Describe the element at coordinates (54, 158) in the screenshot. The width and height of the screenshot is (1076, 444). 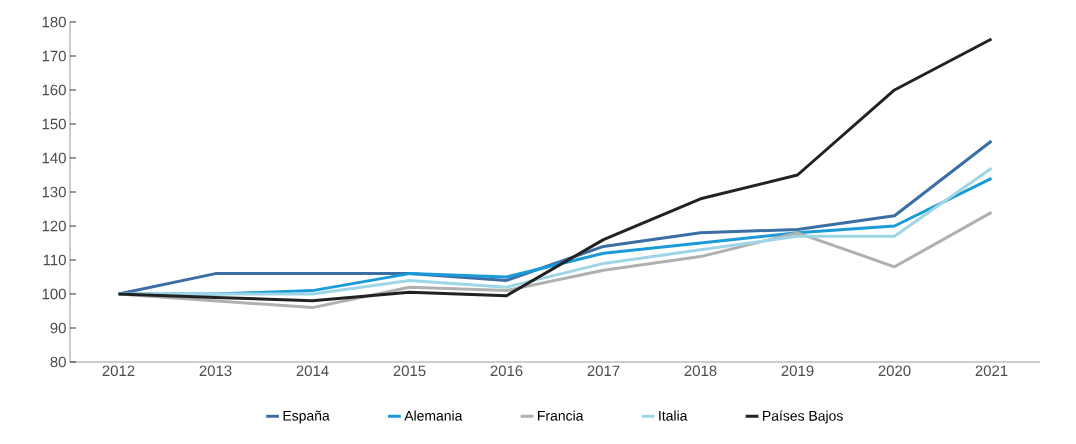
I see `y-tick-label: 140` at that location.